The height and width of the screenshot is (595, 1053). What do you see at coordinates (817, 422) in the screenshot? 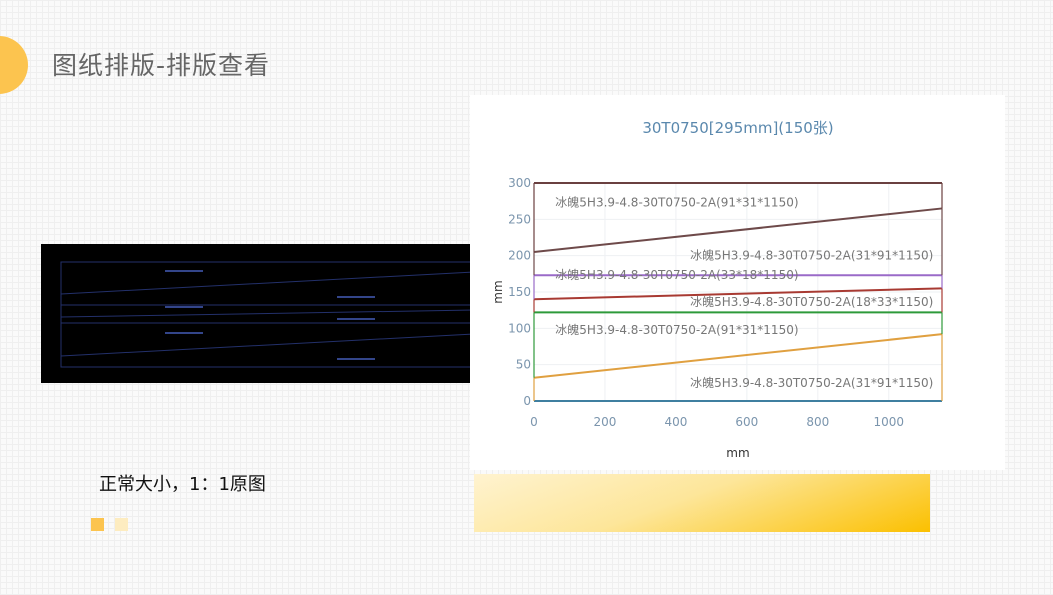
I see `x-tick-label: 800` at bounding box center [817, 422].